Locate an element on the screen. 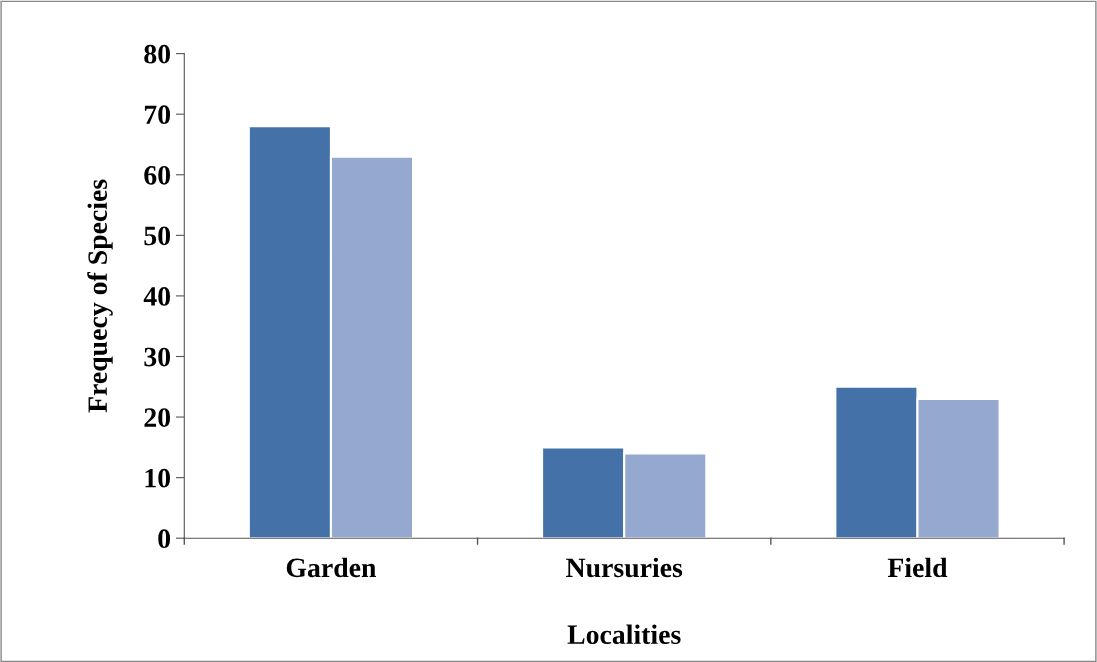 This screenshot has height=662, width=1097. x-axis-title: Localities is located at coordinates (624, 634).